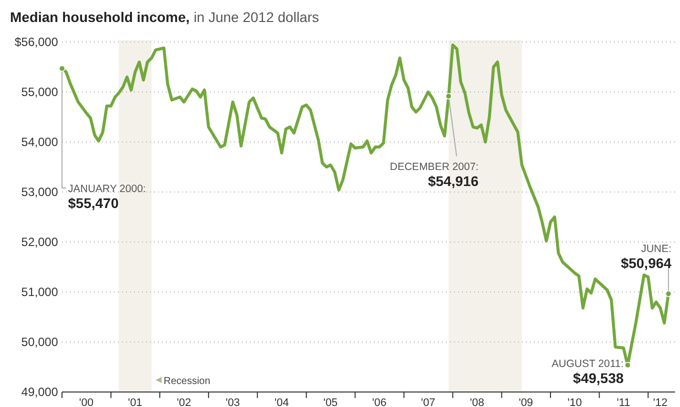 The width and height of the screenshot is (680, 407). I want to click on y-tick-label: $56,000, so click(36, 42).